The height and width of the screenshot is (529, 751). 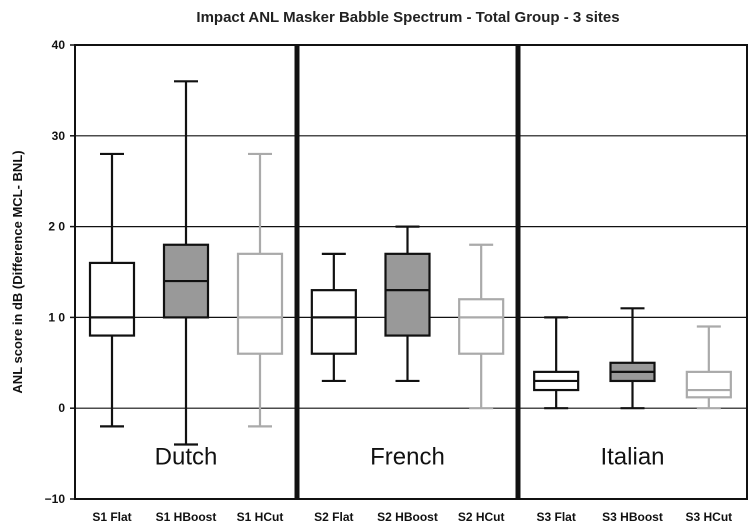 What do you see at coordinates (186, 517) in the screenshot?
I see `category-label: S1 HBoost` at bounding box center [186, 517].